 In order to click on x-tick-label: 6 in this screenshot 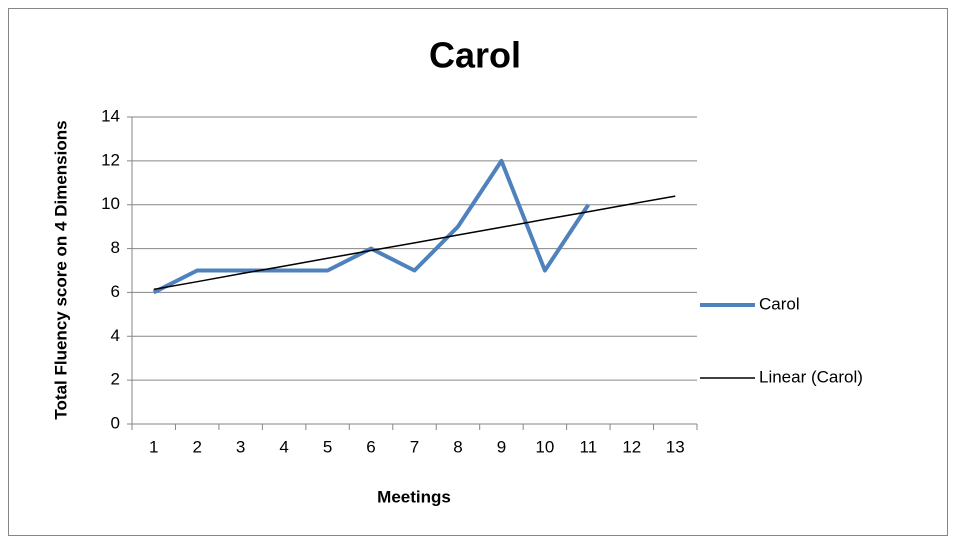, I will do `click(370, 446)`.